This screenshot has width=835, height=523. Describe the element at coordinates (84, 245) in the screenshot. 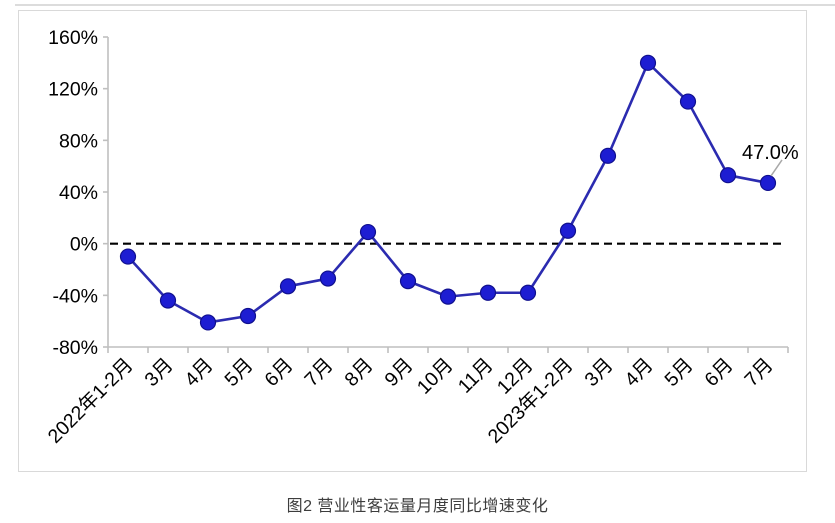

I see `y-tick-label: 0%` at that location.